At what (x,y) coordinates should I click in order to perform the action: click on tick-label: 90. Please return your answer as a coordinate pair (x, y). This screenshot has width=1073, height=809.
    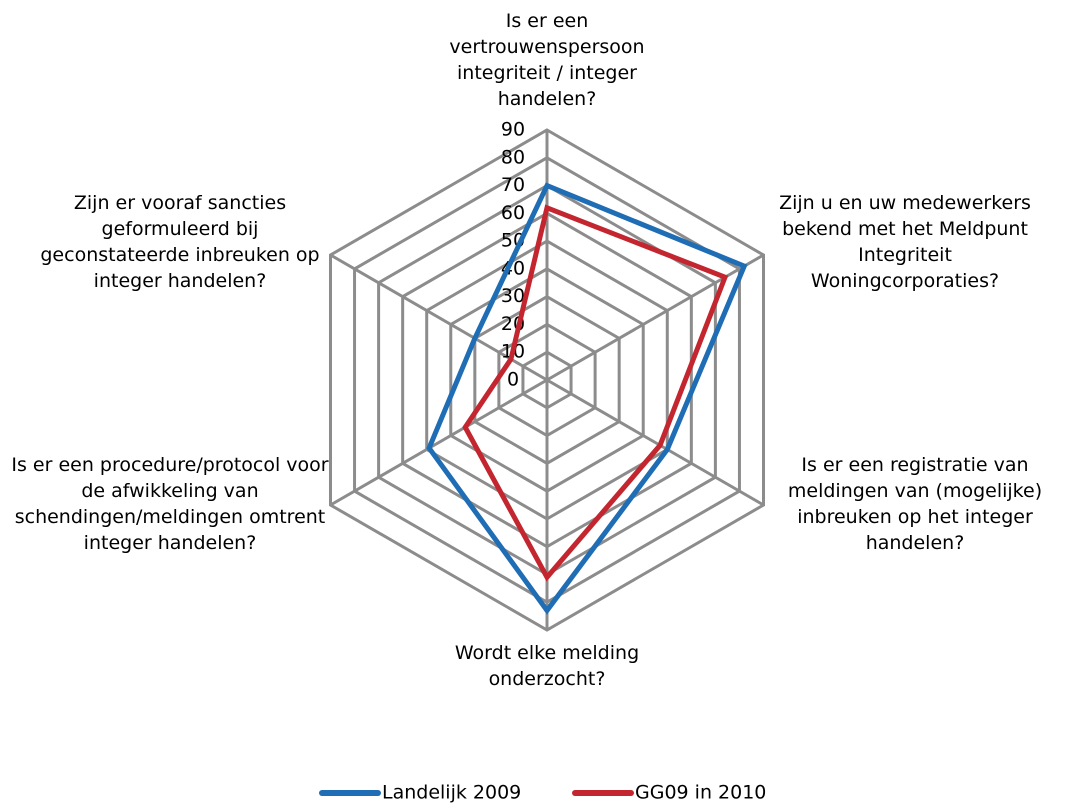
    Looking at the image, I should click on (513, 130).